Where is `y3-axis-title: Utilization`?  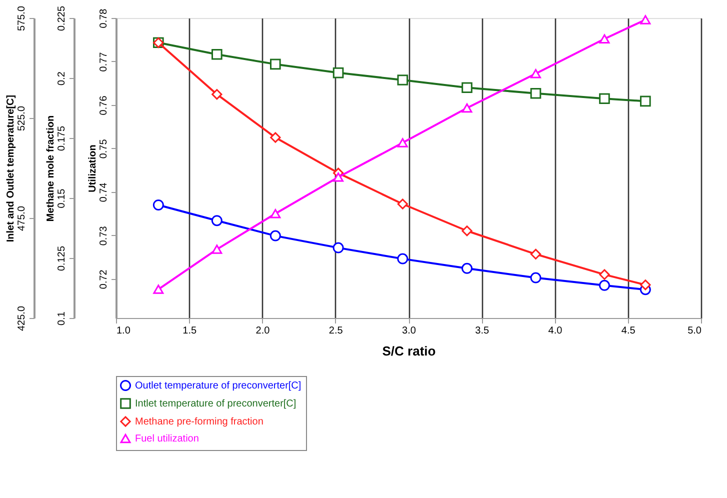
y3-axis-title: Utilization is located at coordinates (93, 168).